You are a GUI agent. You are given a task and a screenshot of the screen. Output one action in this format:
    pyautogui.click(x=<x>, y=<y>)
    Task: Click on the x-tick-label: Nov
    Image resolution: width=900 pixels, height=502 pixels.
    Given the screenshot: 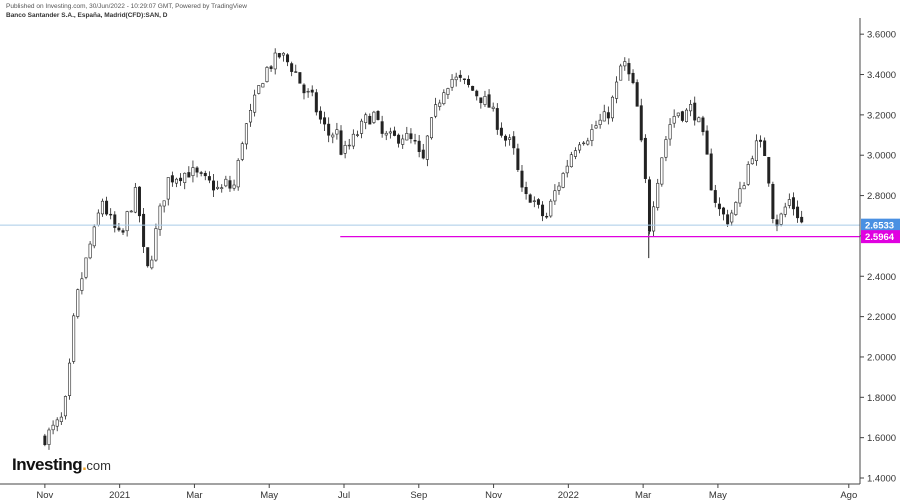 What is the action you would take?
    pyautogui.click(x=44, y=495)
    